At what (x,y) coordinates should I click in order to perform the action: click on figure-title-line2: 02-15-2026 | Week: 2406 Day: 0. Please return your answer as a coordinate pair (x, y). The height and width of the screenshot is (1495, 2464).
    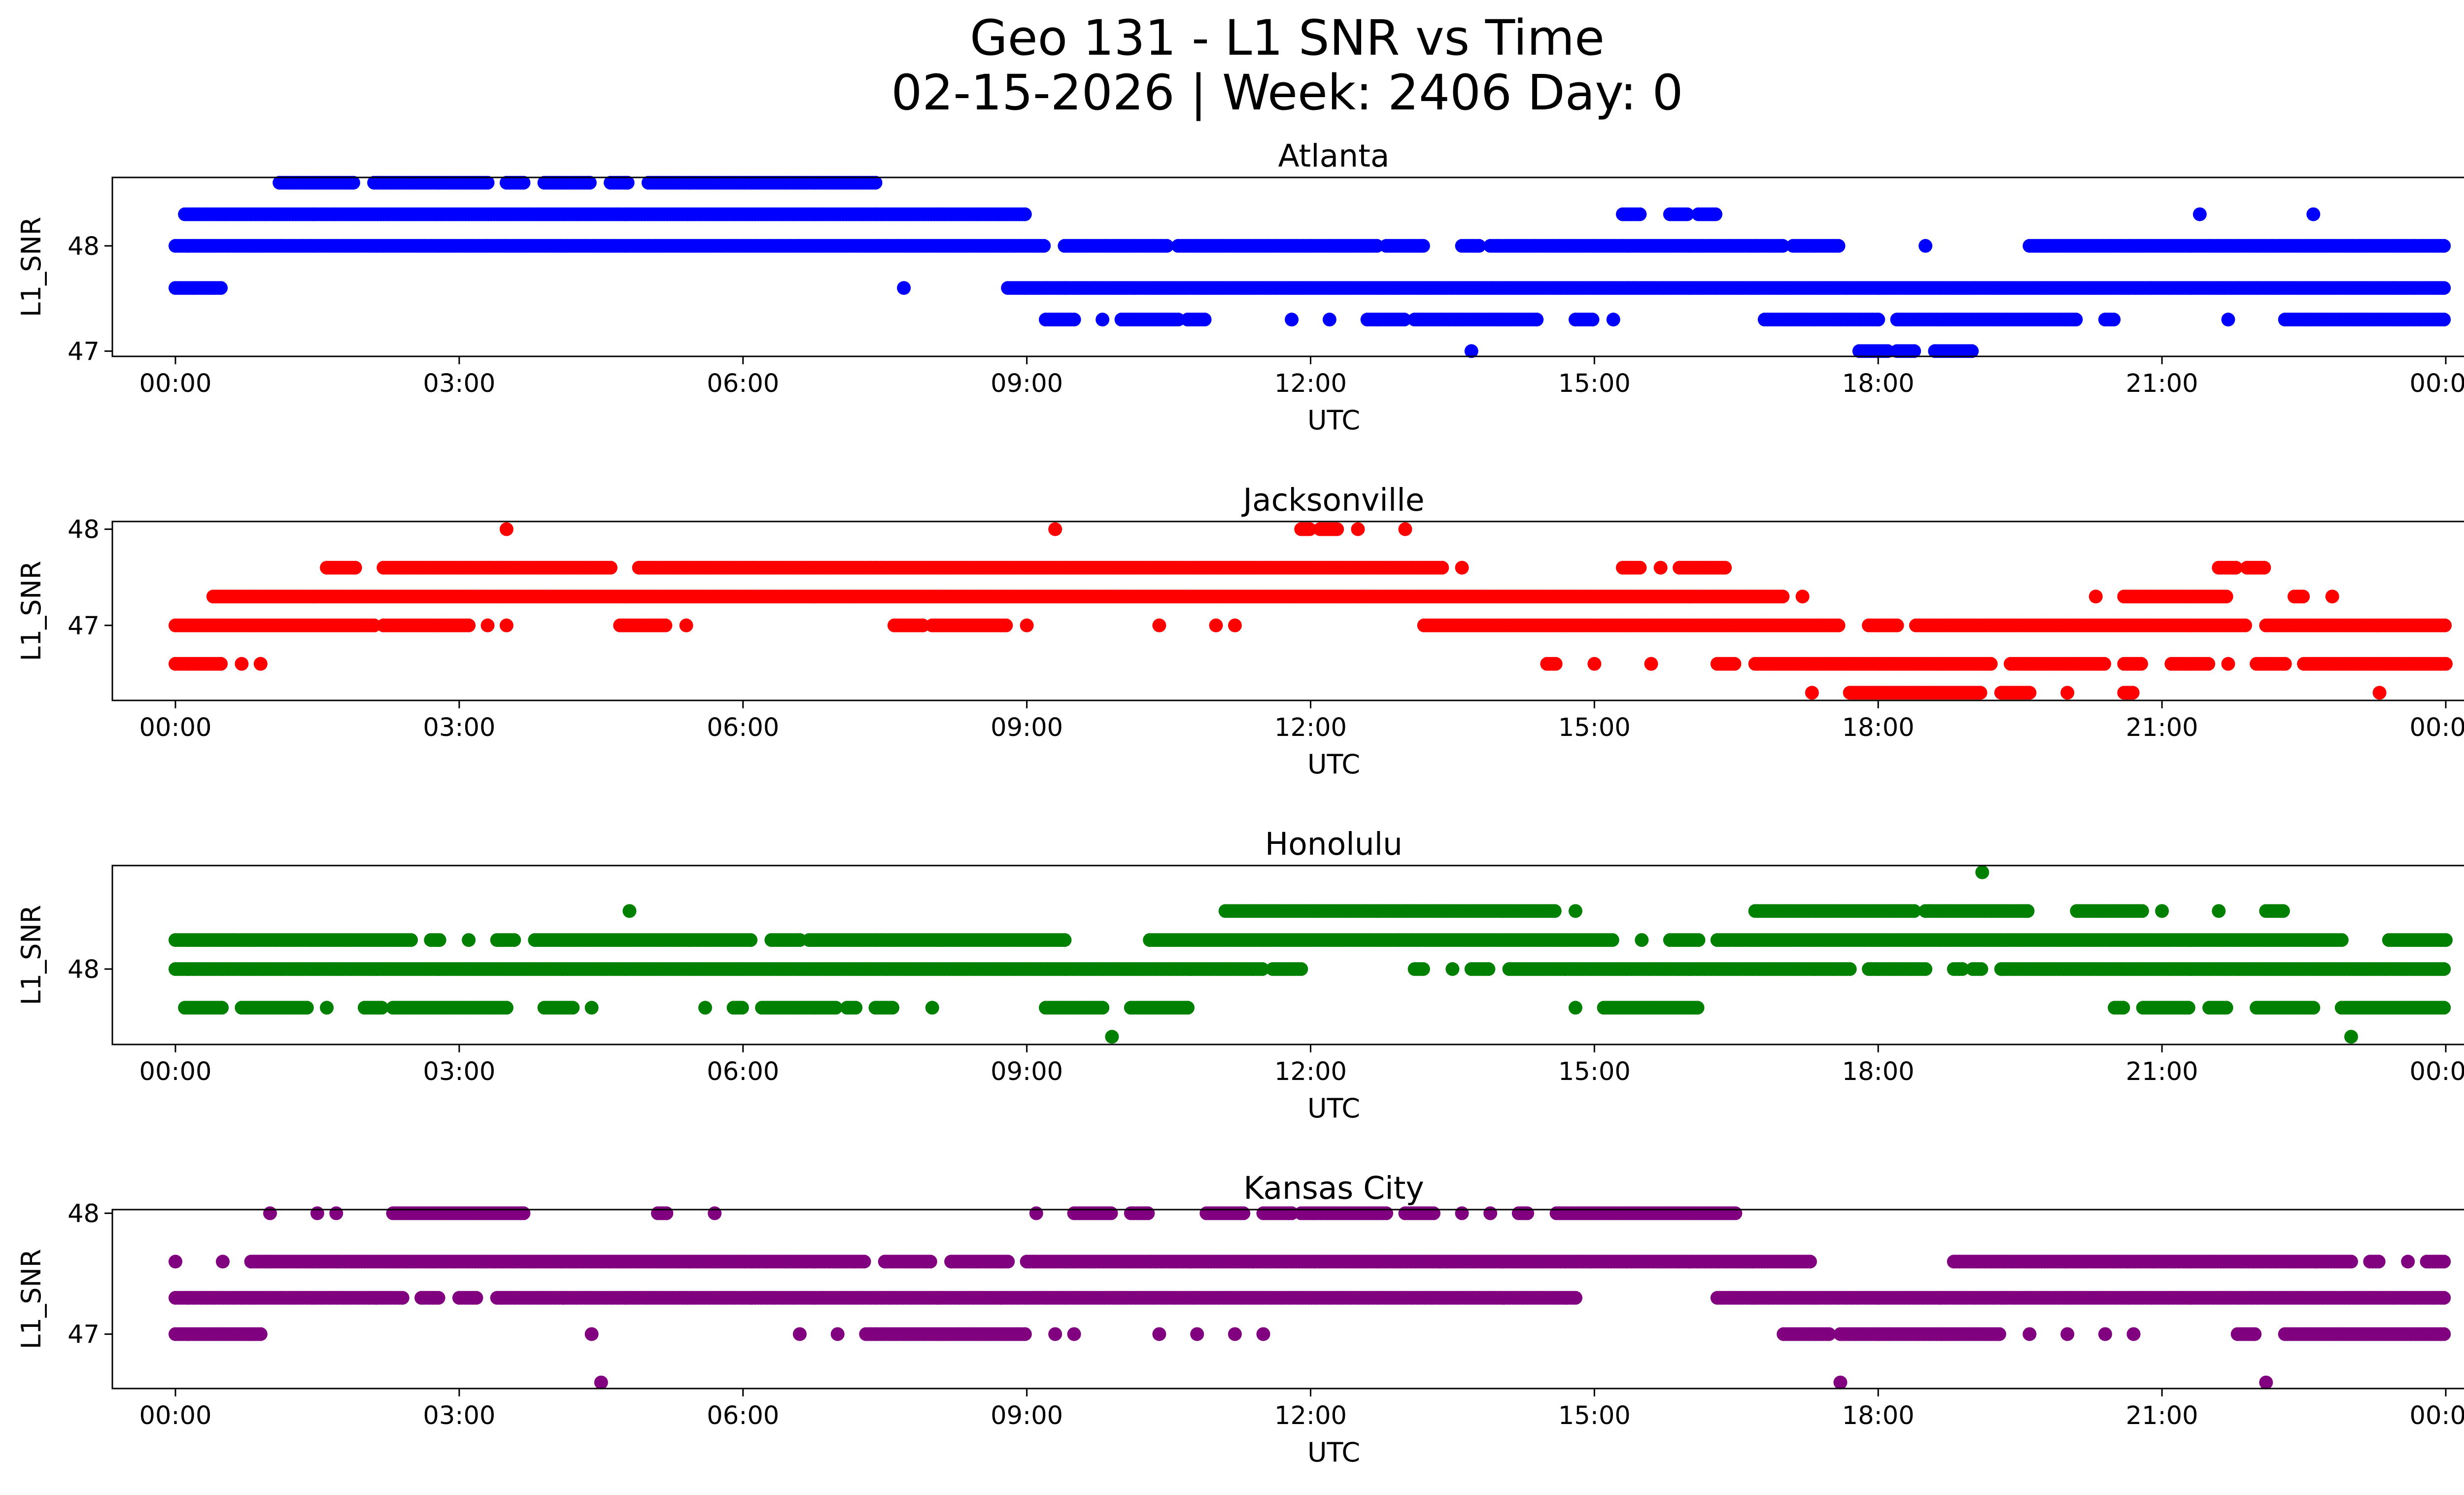
    Looking at the image, I should click on (1287, 93).